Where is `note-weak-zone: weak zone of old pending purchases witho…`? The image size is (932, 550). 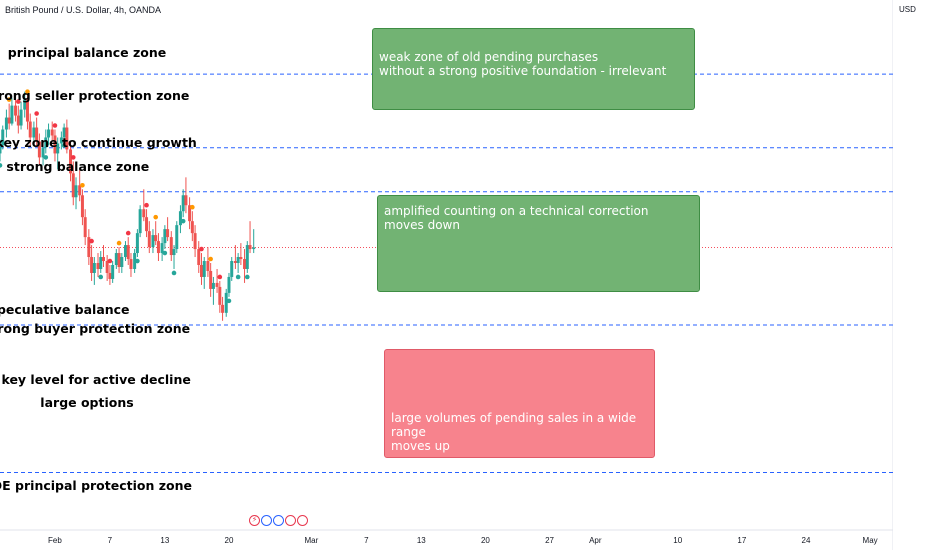 note-weak-zone: weak zone of old pending purchases witho… is located at coordinates (533, 69).